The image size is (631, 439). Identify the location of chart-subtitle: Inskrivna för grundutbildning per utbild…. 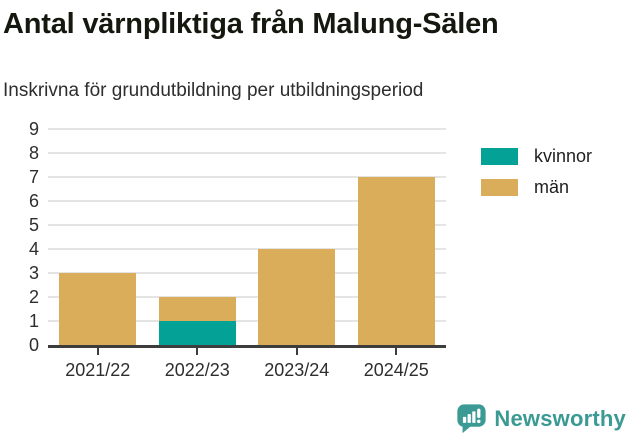
(213, 90).